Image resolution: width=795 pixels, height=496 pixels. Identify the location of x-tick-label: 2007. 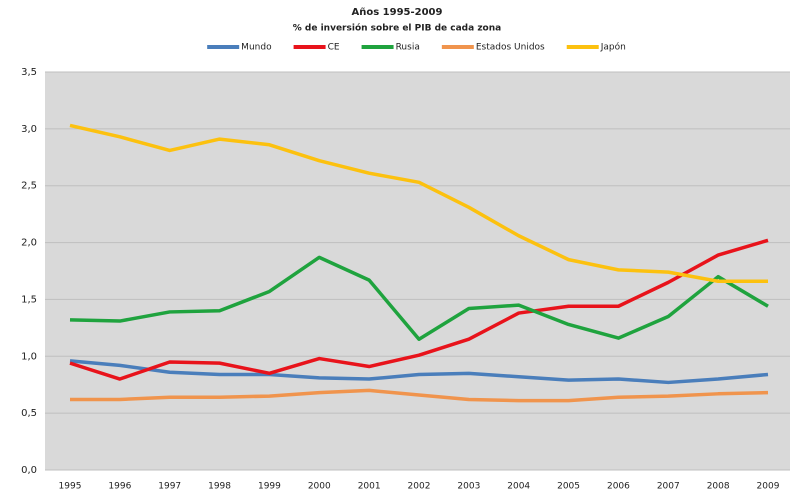
(668, 487).